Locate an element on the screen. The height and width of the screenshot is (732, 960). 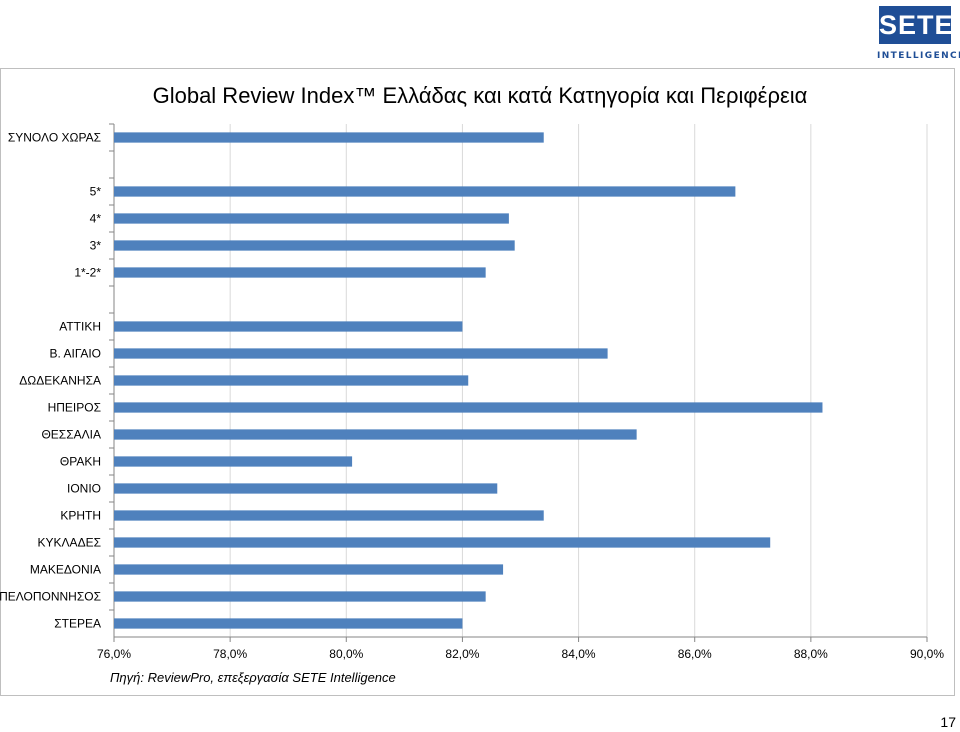
page-number: 17 is located at coordinates (948, 722).